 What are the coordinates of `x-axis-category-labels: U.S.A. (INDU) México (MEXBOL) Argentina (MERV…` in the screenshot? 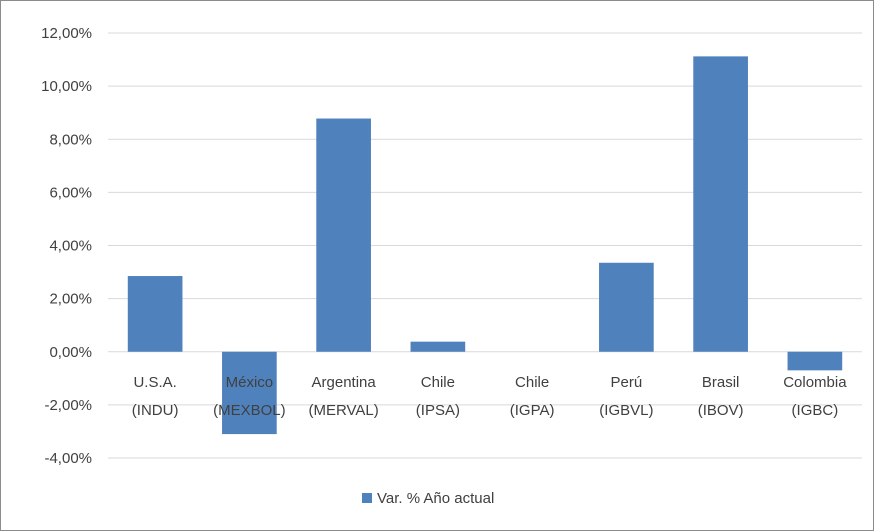 It's located at (489, 396).